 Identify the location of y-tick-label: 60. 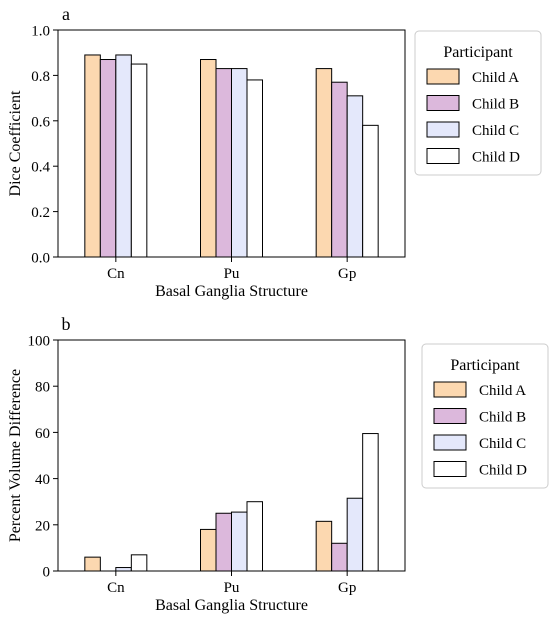
(42, 434).